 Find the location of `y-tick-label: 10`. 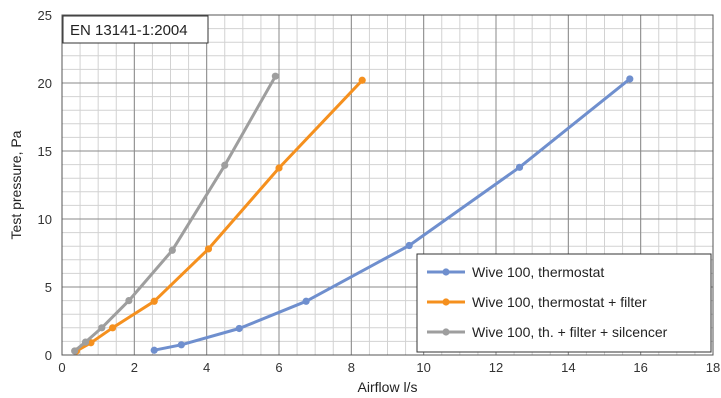

y-tick-label: 10 is located at coordinates (45, 219).